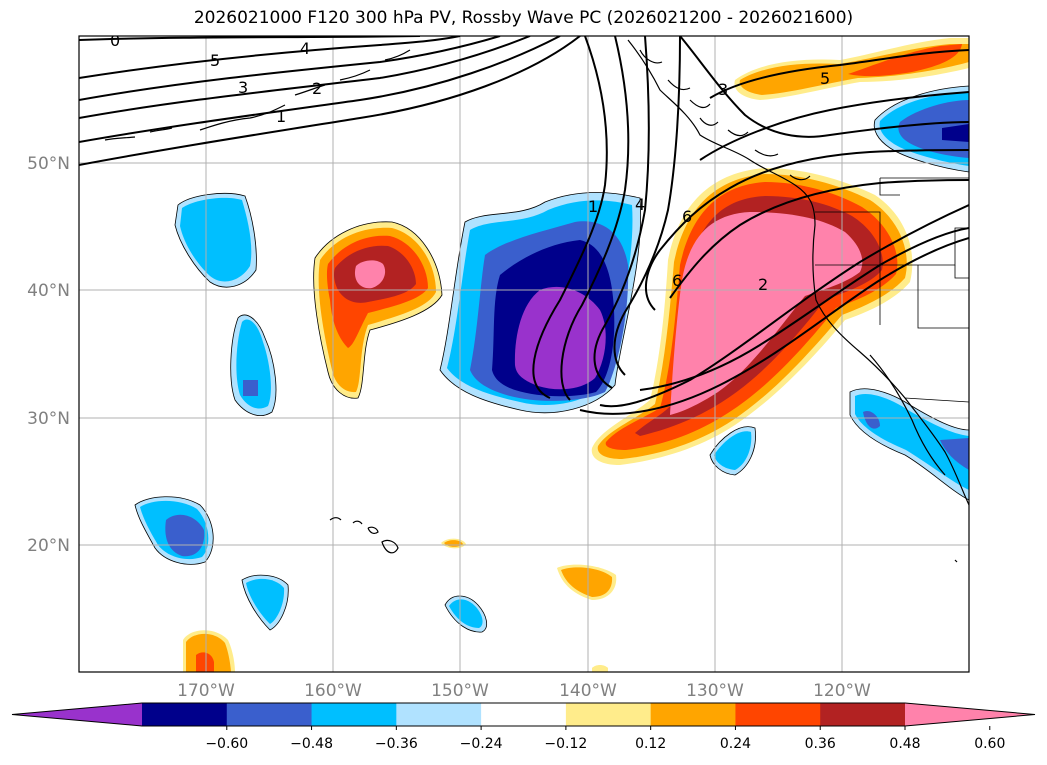 The width and height of the screenshot is (1047, 765). What do you see at coordinates (752, 316) in the screenshot?
I see `positive-anomaly-main` at bounding box center [752, 316].